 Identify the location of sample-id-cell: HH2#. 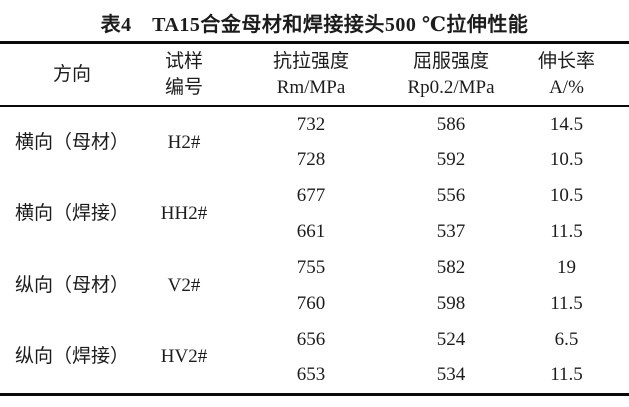
(184, 214).